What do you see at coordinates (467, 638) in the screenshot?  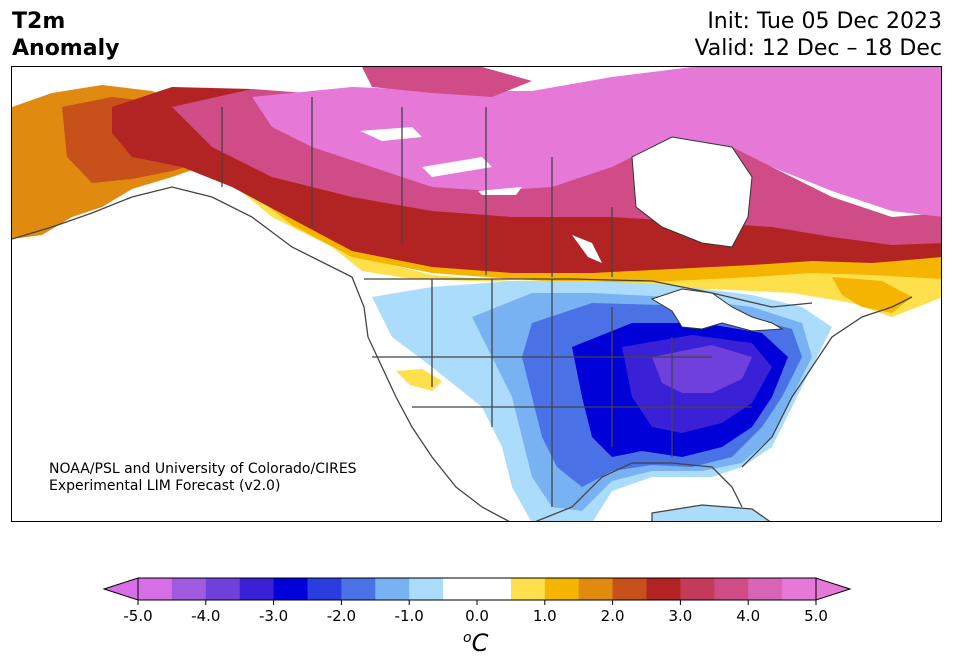 I see `degree-symbol: o` at bounding box center [467, 638].